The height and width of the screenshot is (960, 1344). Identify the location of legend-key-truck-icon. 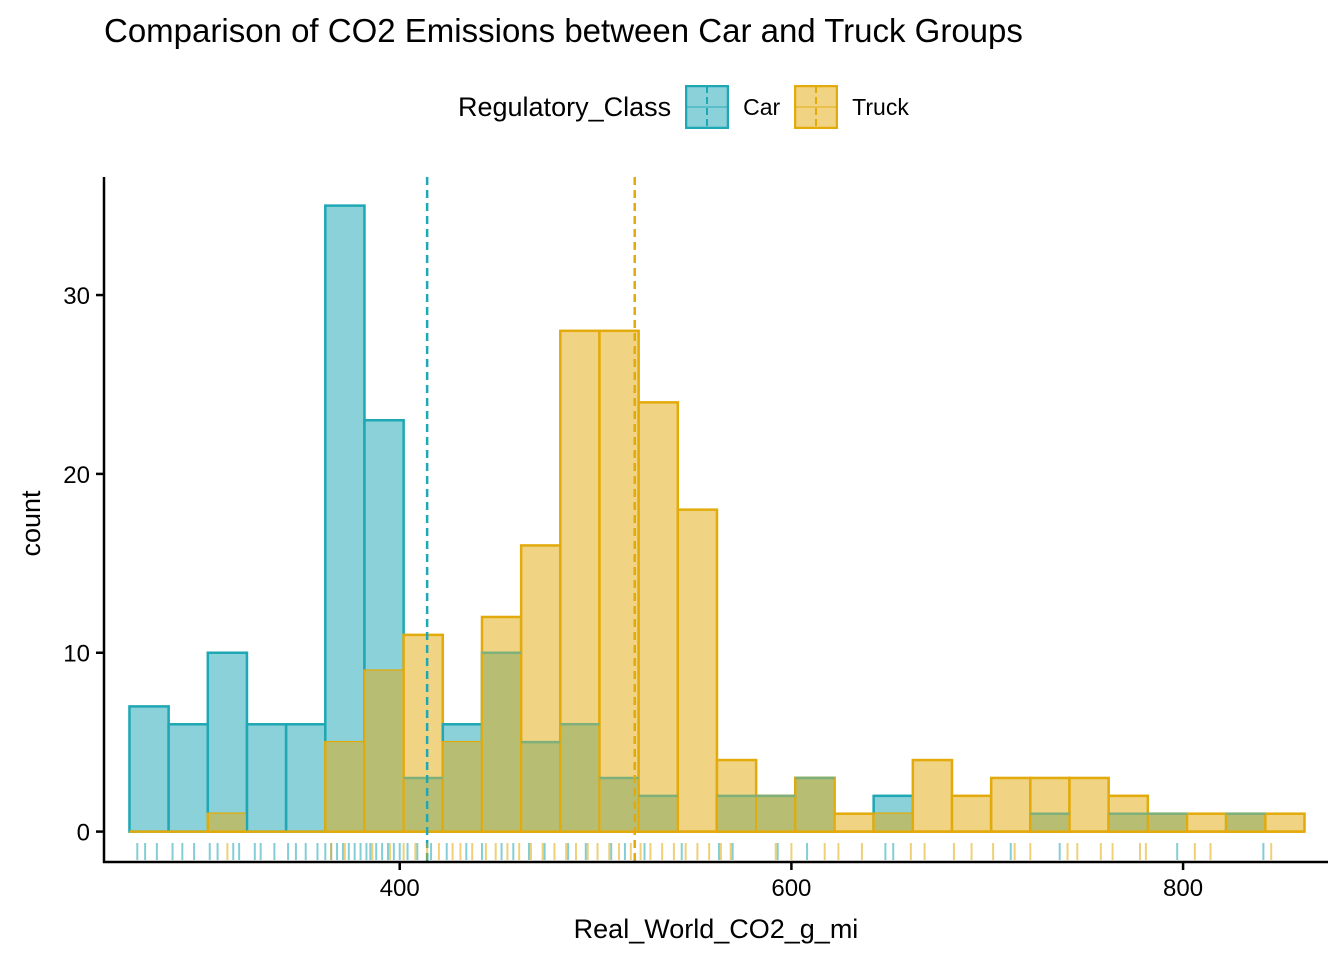
(816, 107).